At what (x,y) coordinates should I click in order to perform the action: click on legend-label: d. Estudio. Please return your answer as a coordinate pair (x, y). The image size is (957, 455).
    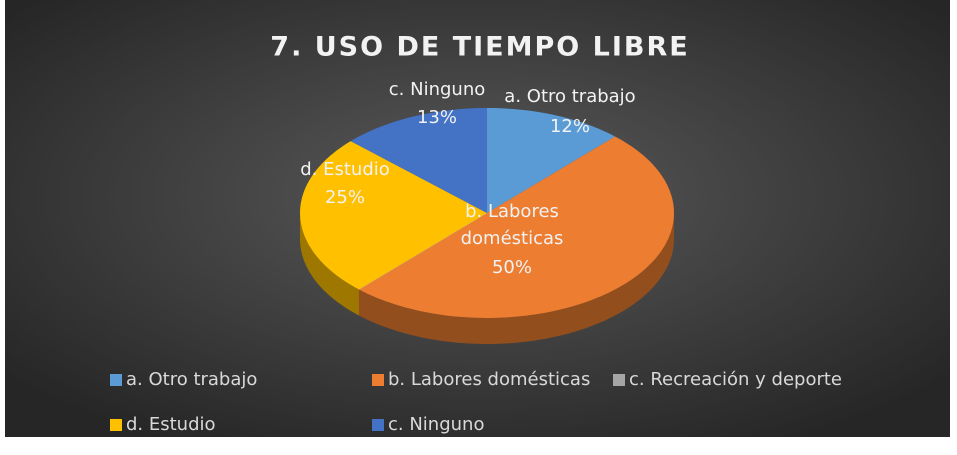
    Looking at the image, I should click on (171, 424).